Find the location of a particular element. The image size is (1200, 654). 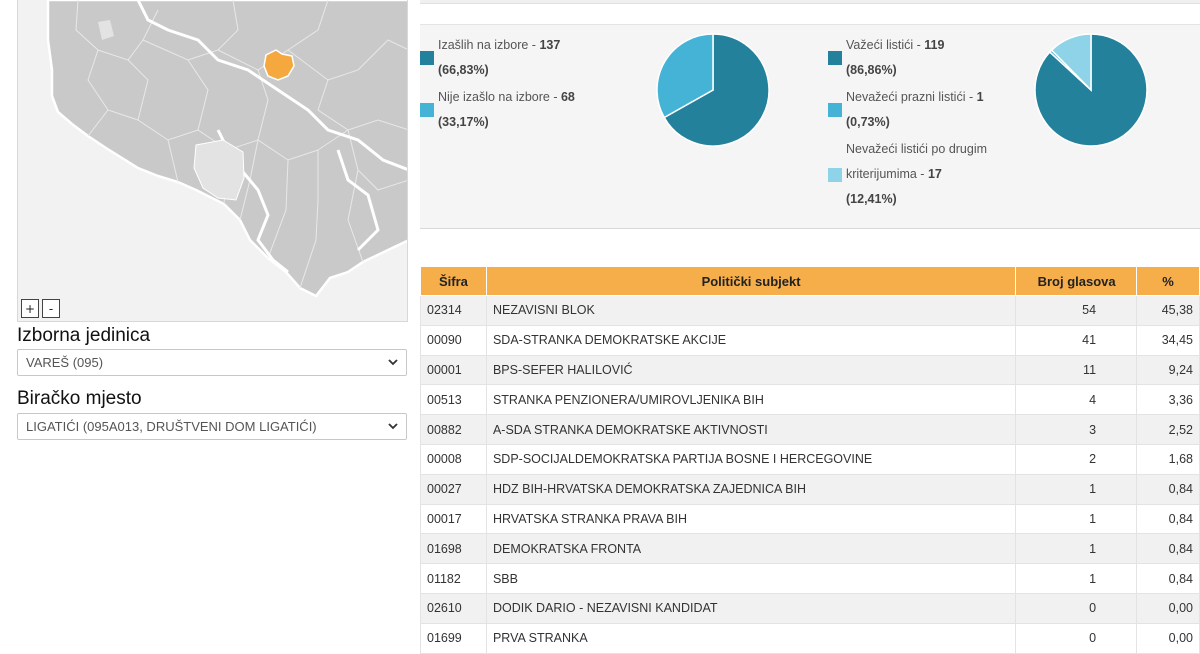

map-region-inactive is located at coordinates (219, 170).